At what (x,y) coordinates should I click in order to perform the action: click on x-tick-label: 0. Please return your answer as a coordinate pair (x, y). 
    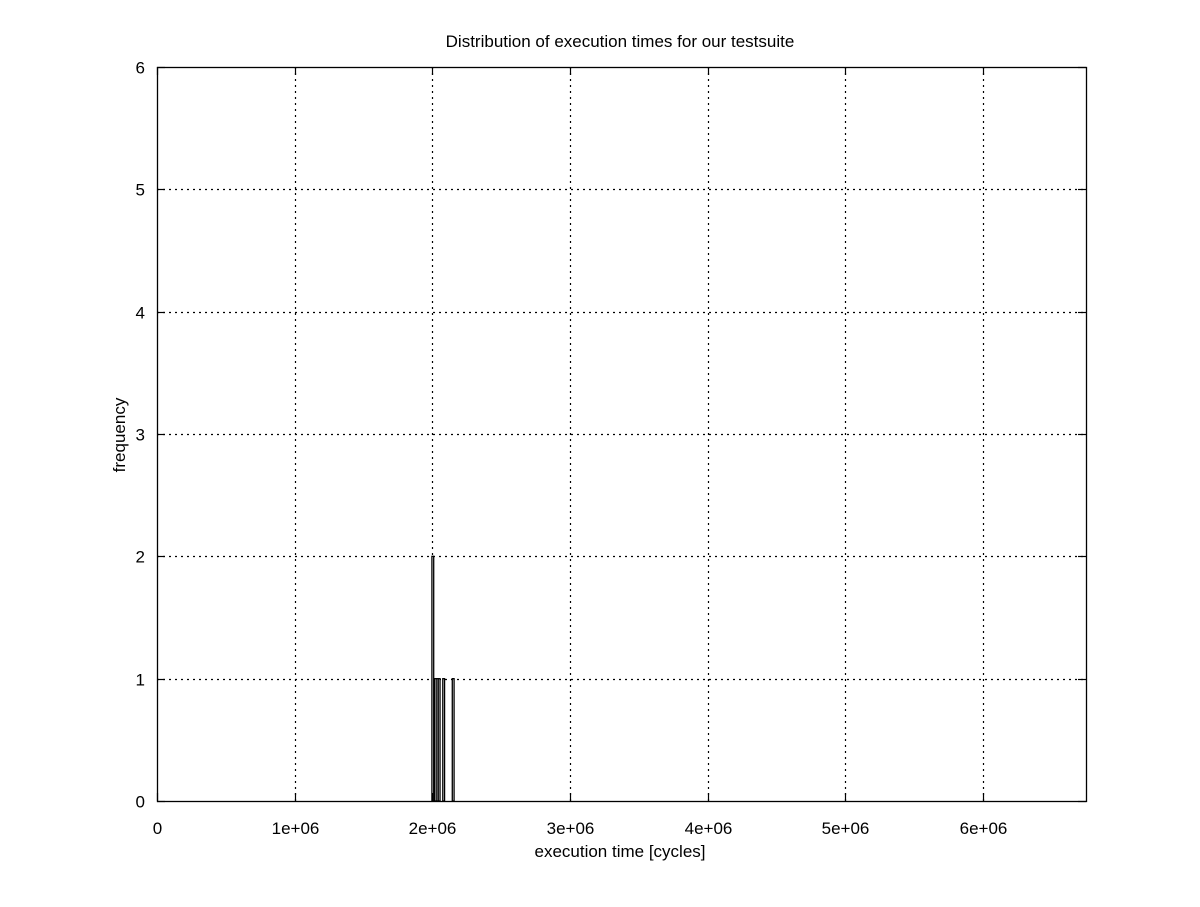
    Looking at the image, I should click on (157, 828).